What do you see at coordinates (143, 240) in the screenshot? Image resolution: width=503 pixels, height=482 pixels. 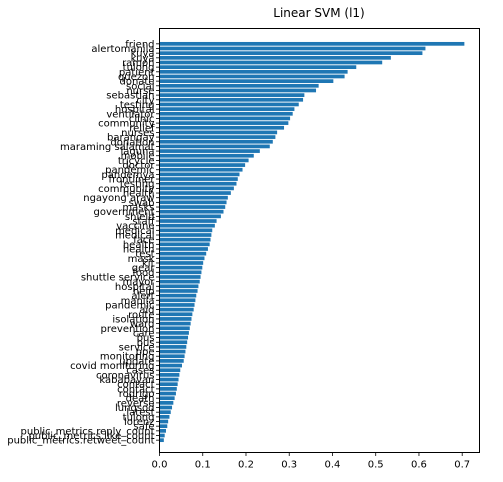 I see `y-tick-label: face` at bounding box center [143, 240].